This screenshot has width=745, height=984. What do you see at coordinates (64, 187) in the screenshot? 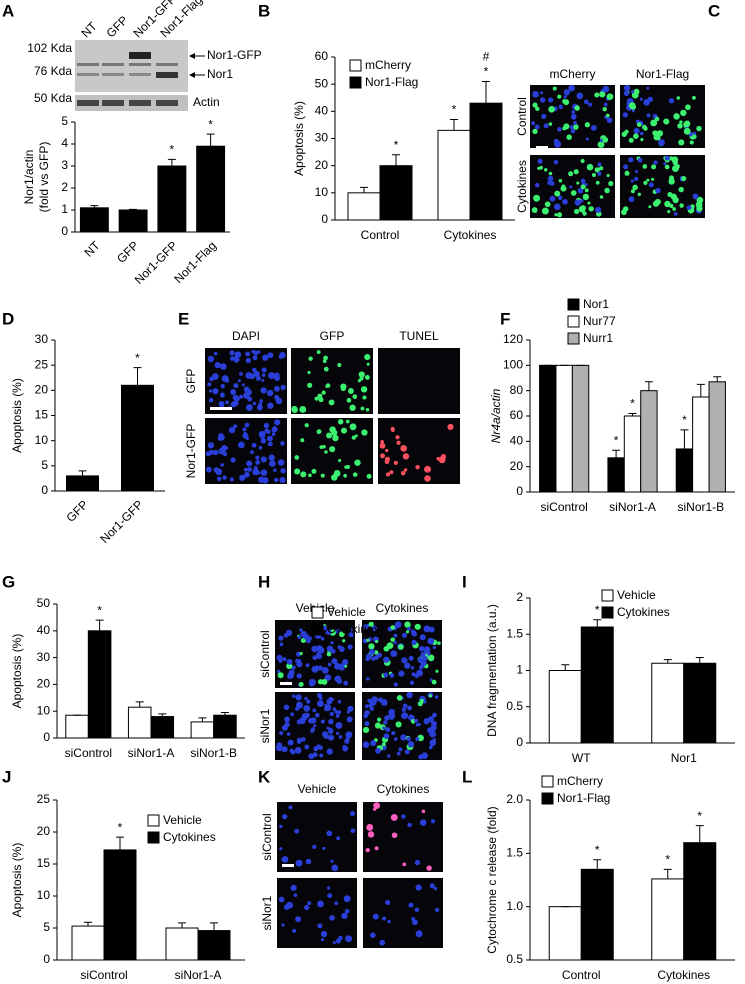
I see `y-tick-label: 2` at bounding box center [64, 187].